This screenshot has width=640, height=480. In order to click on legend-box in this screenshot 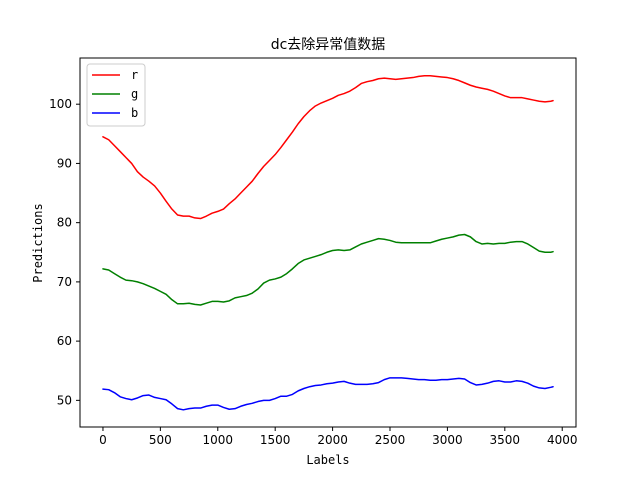, I will do `click(116, 95)`.